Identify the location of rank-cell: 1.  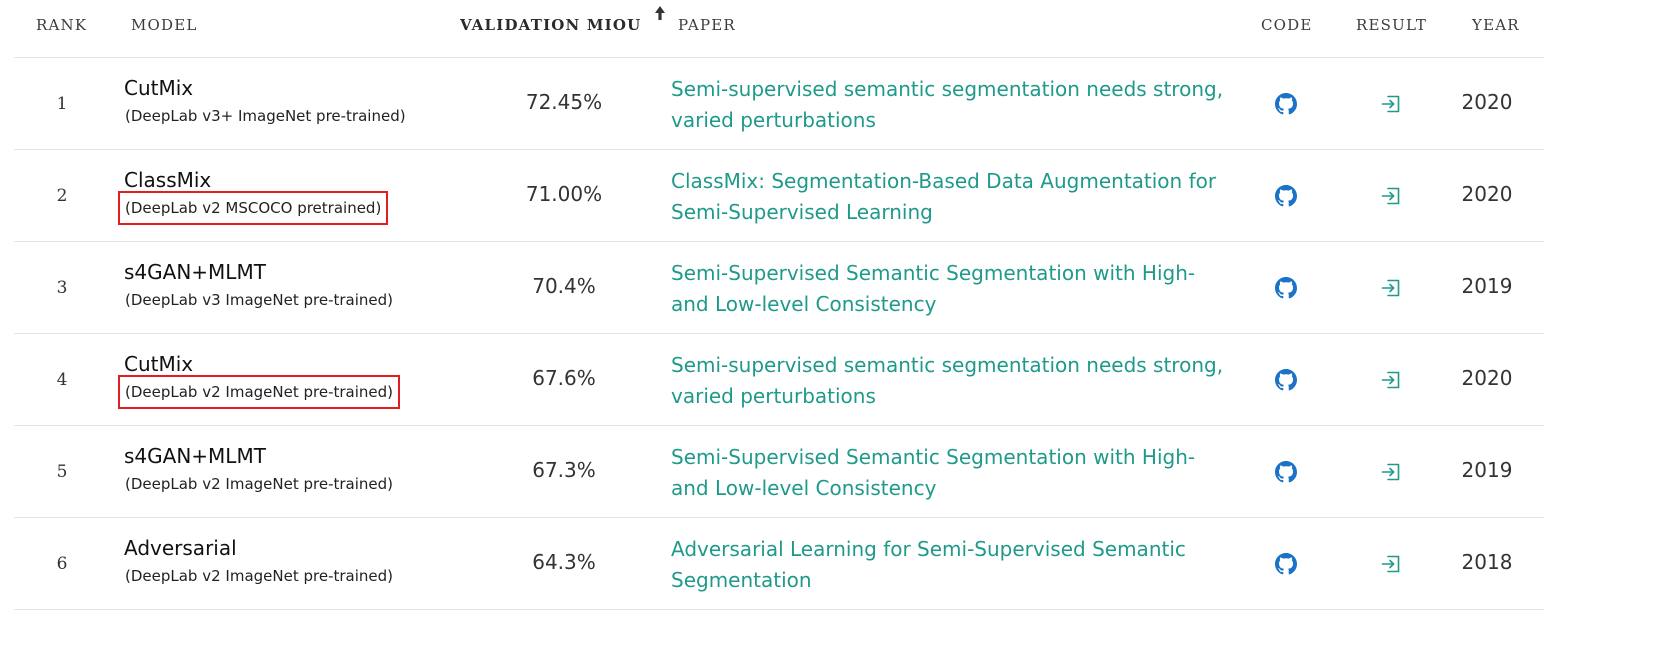
(62, 104).